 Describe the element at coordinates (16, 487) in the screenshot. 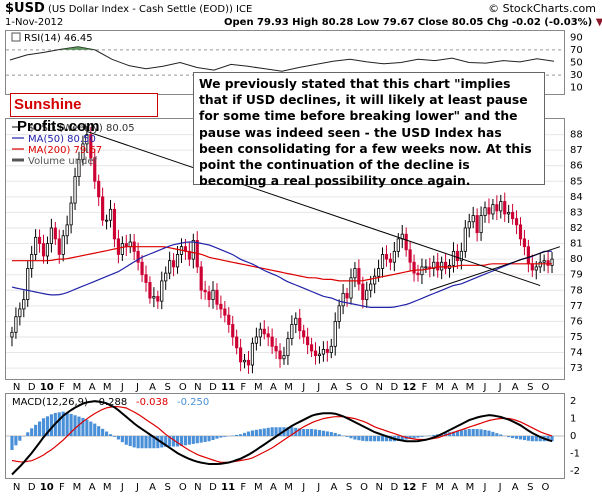

I see `x-tick-label: N` at that location.